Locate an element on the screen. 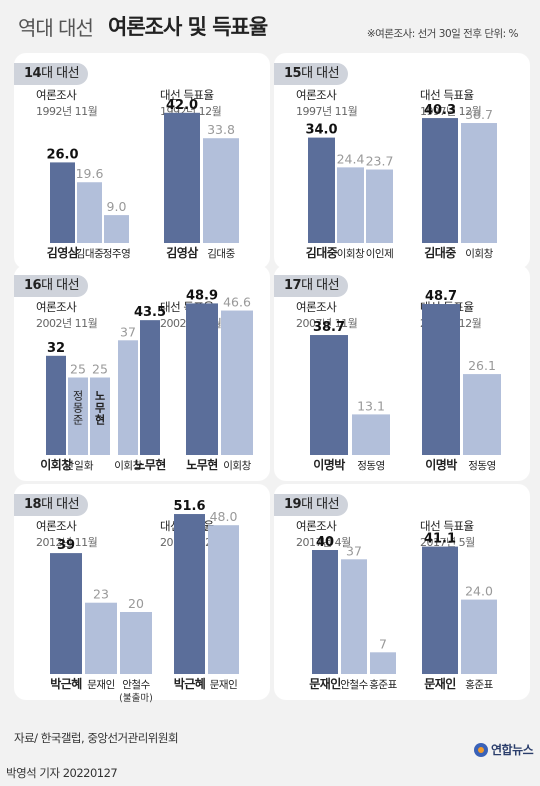 The width and height of the screenshot is (540, 786). vote-date: 2017년 5월 is located at coordinates (447, 542).